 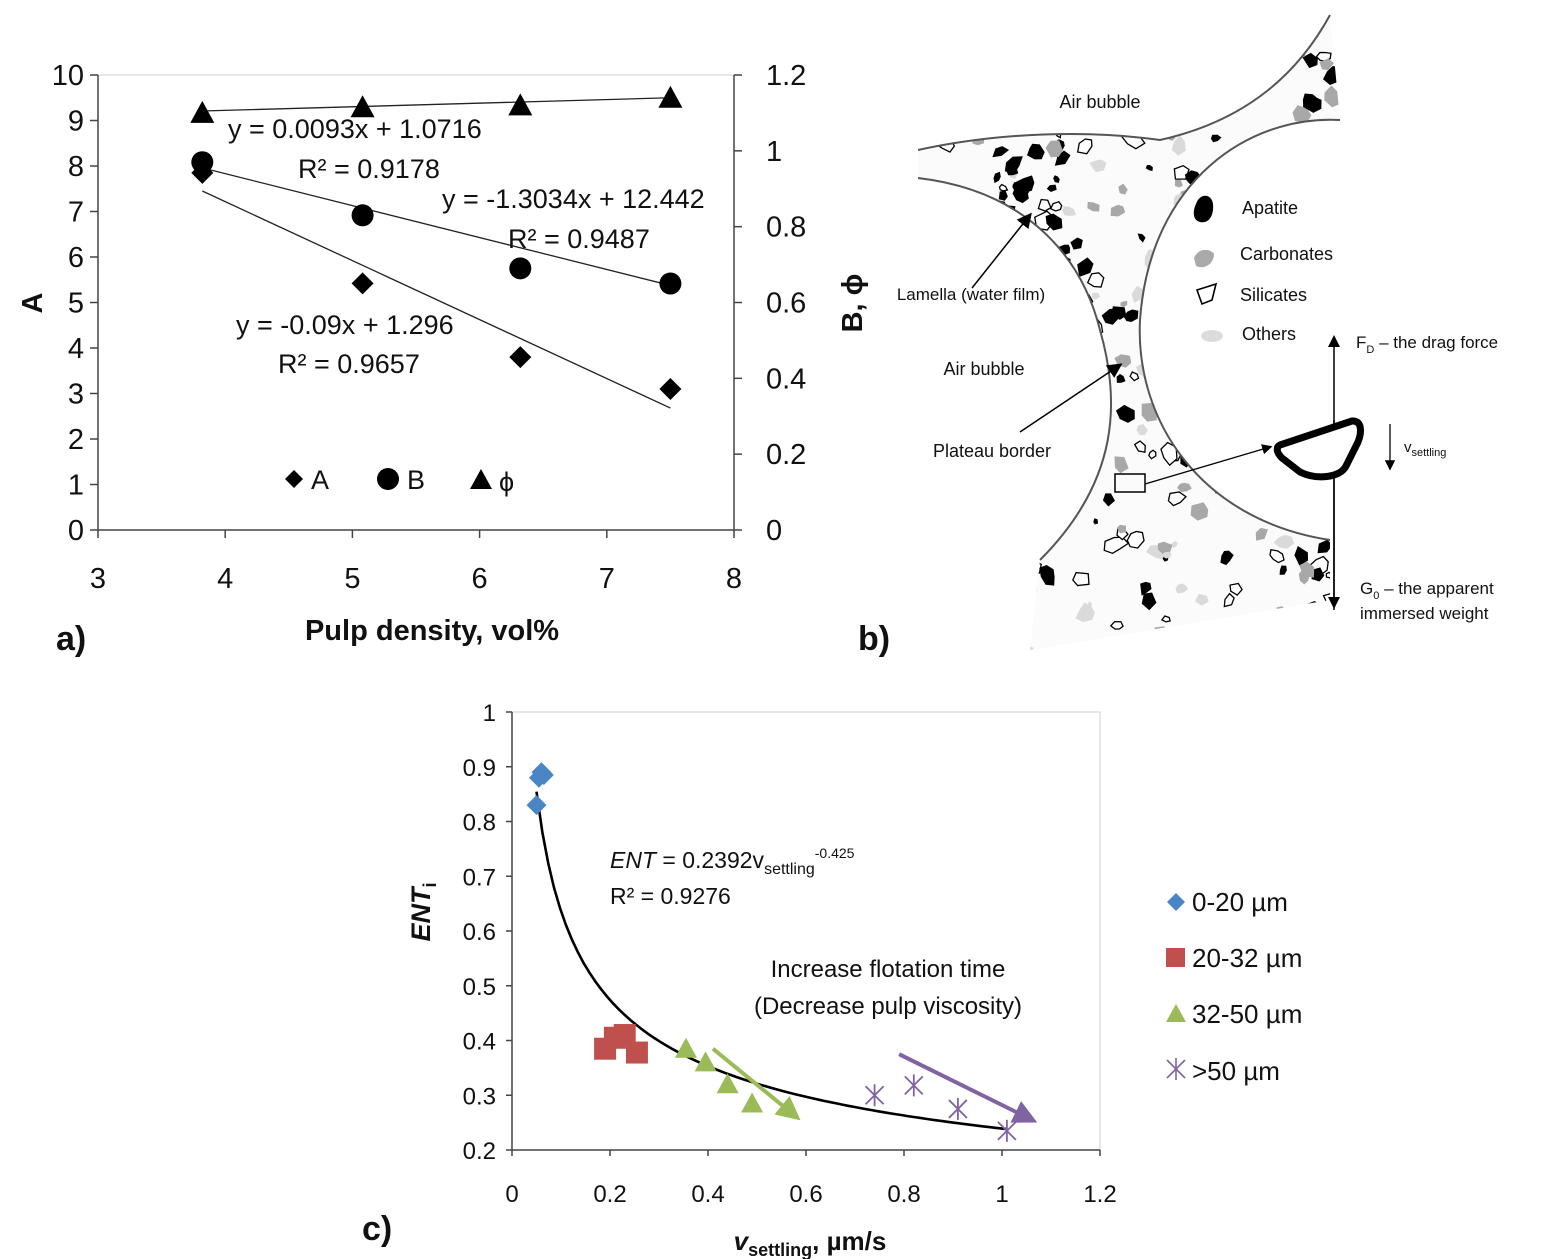 What do you see at coordinates (1176, 1013) in the screenshot?
I see `legend-32-50-marker` at bounding box center [1176, 1013].